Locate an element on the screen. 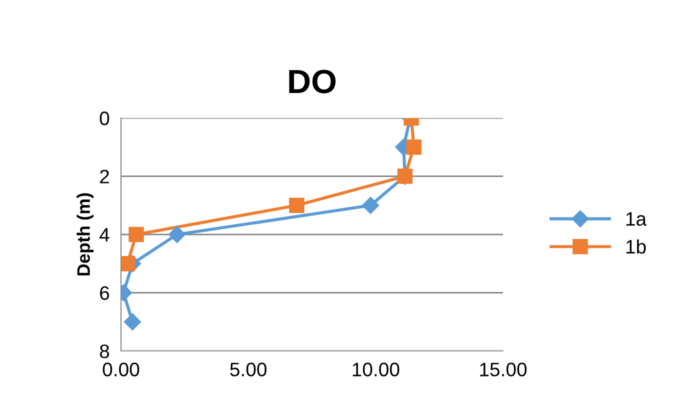  legend-label: 1b is located at coordinates (636, 246).